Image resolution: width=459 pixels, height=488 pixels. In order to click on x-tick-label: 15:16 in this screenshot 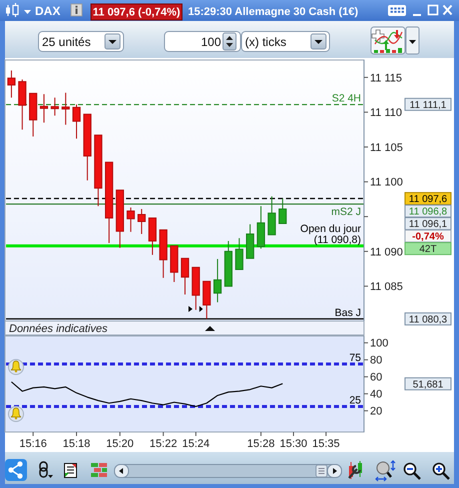, I will do `click(33, 444)`.